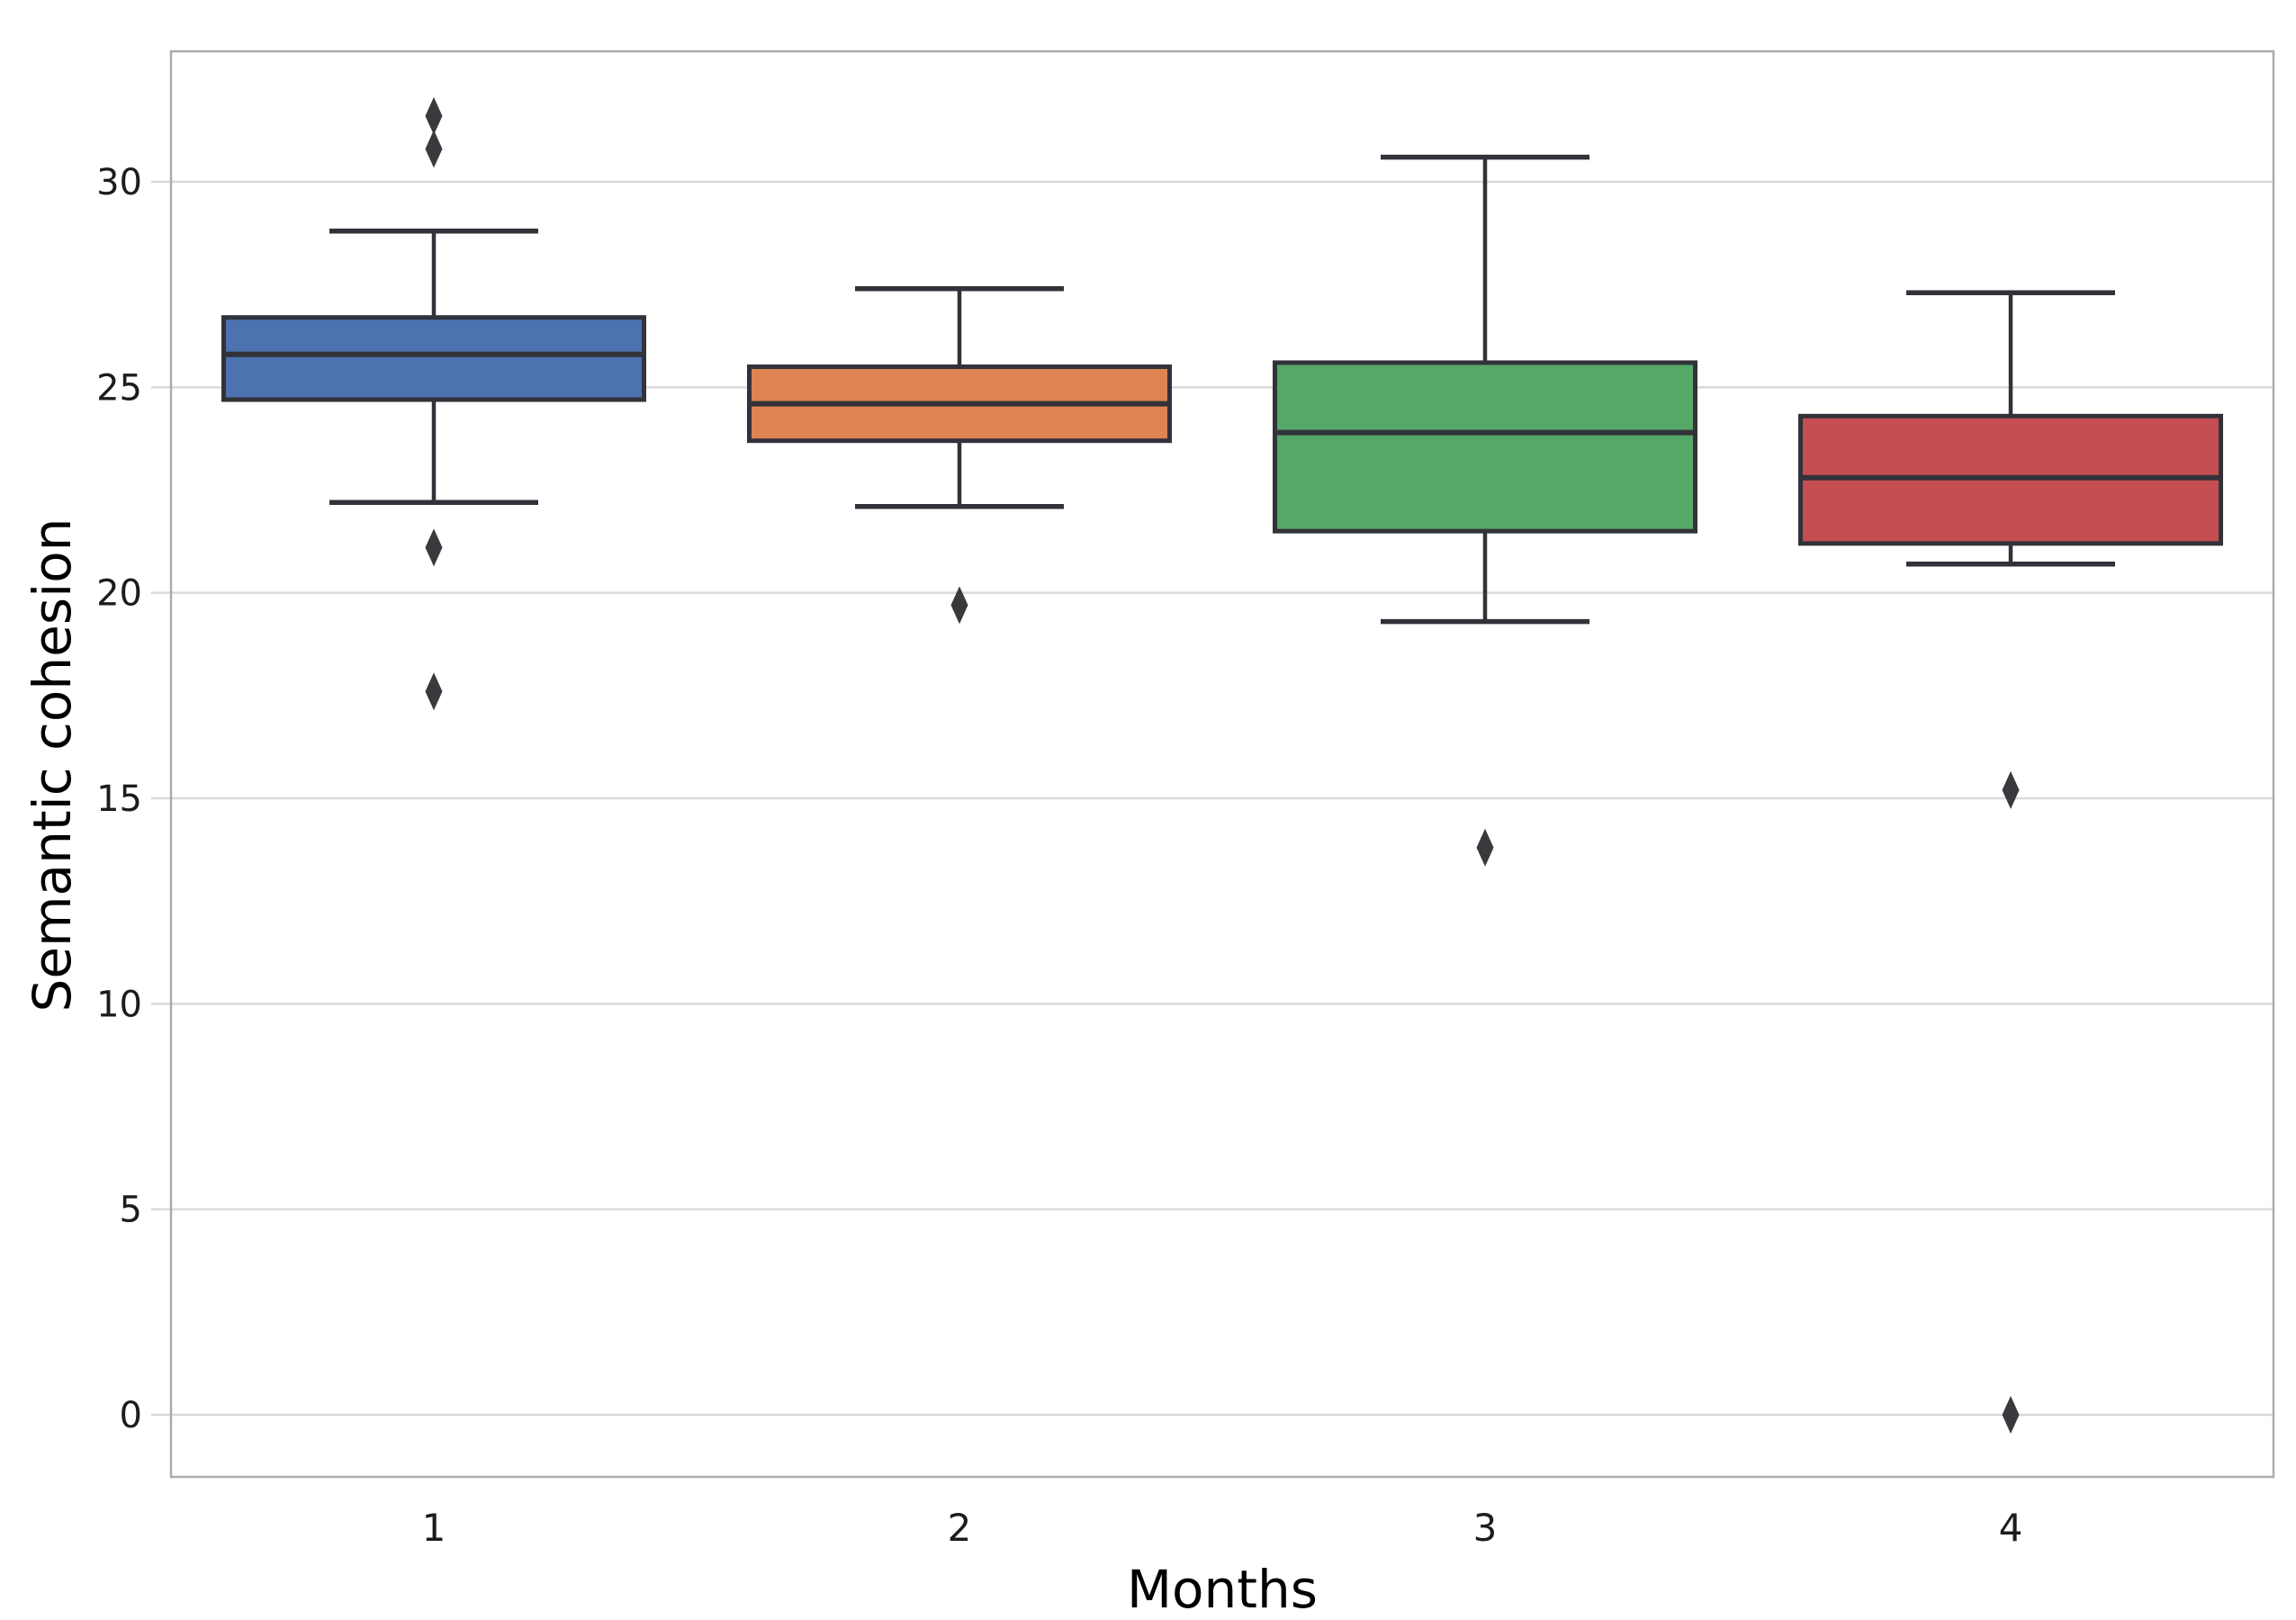 The image size is (2296, 1620). I want to click on y-tick-label-5: 5, so click(131, 1210).